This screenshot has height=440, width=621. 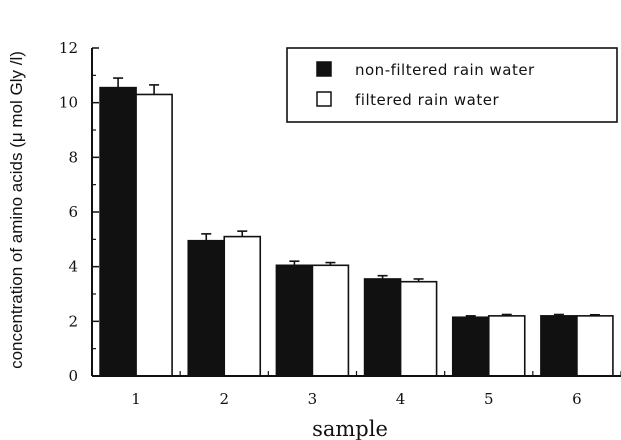 What do you see at coordinates (79, 212) in the screenshot?
I see `y-axis: 0 2 4 6 8 10 12` at bounding box center [79, 212].